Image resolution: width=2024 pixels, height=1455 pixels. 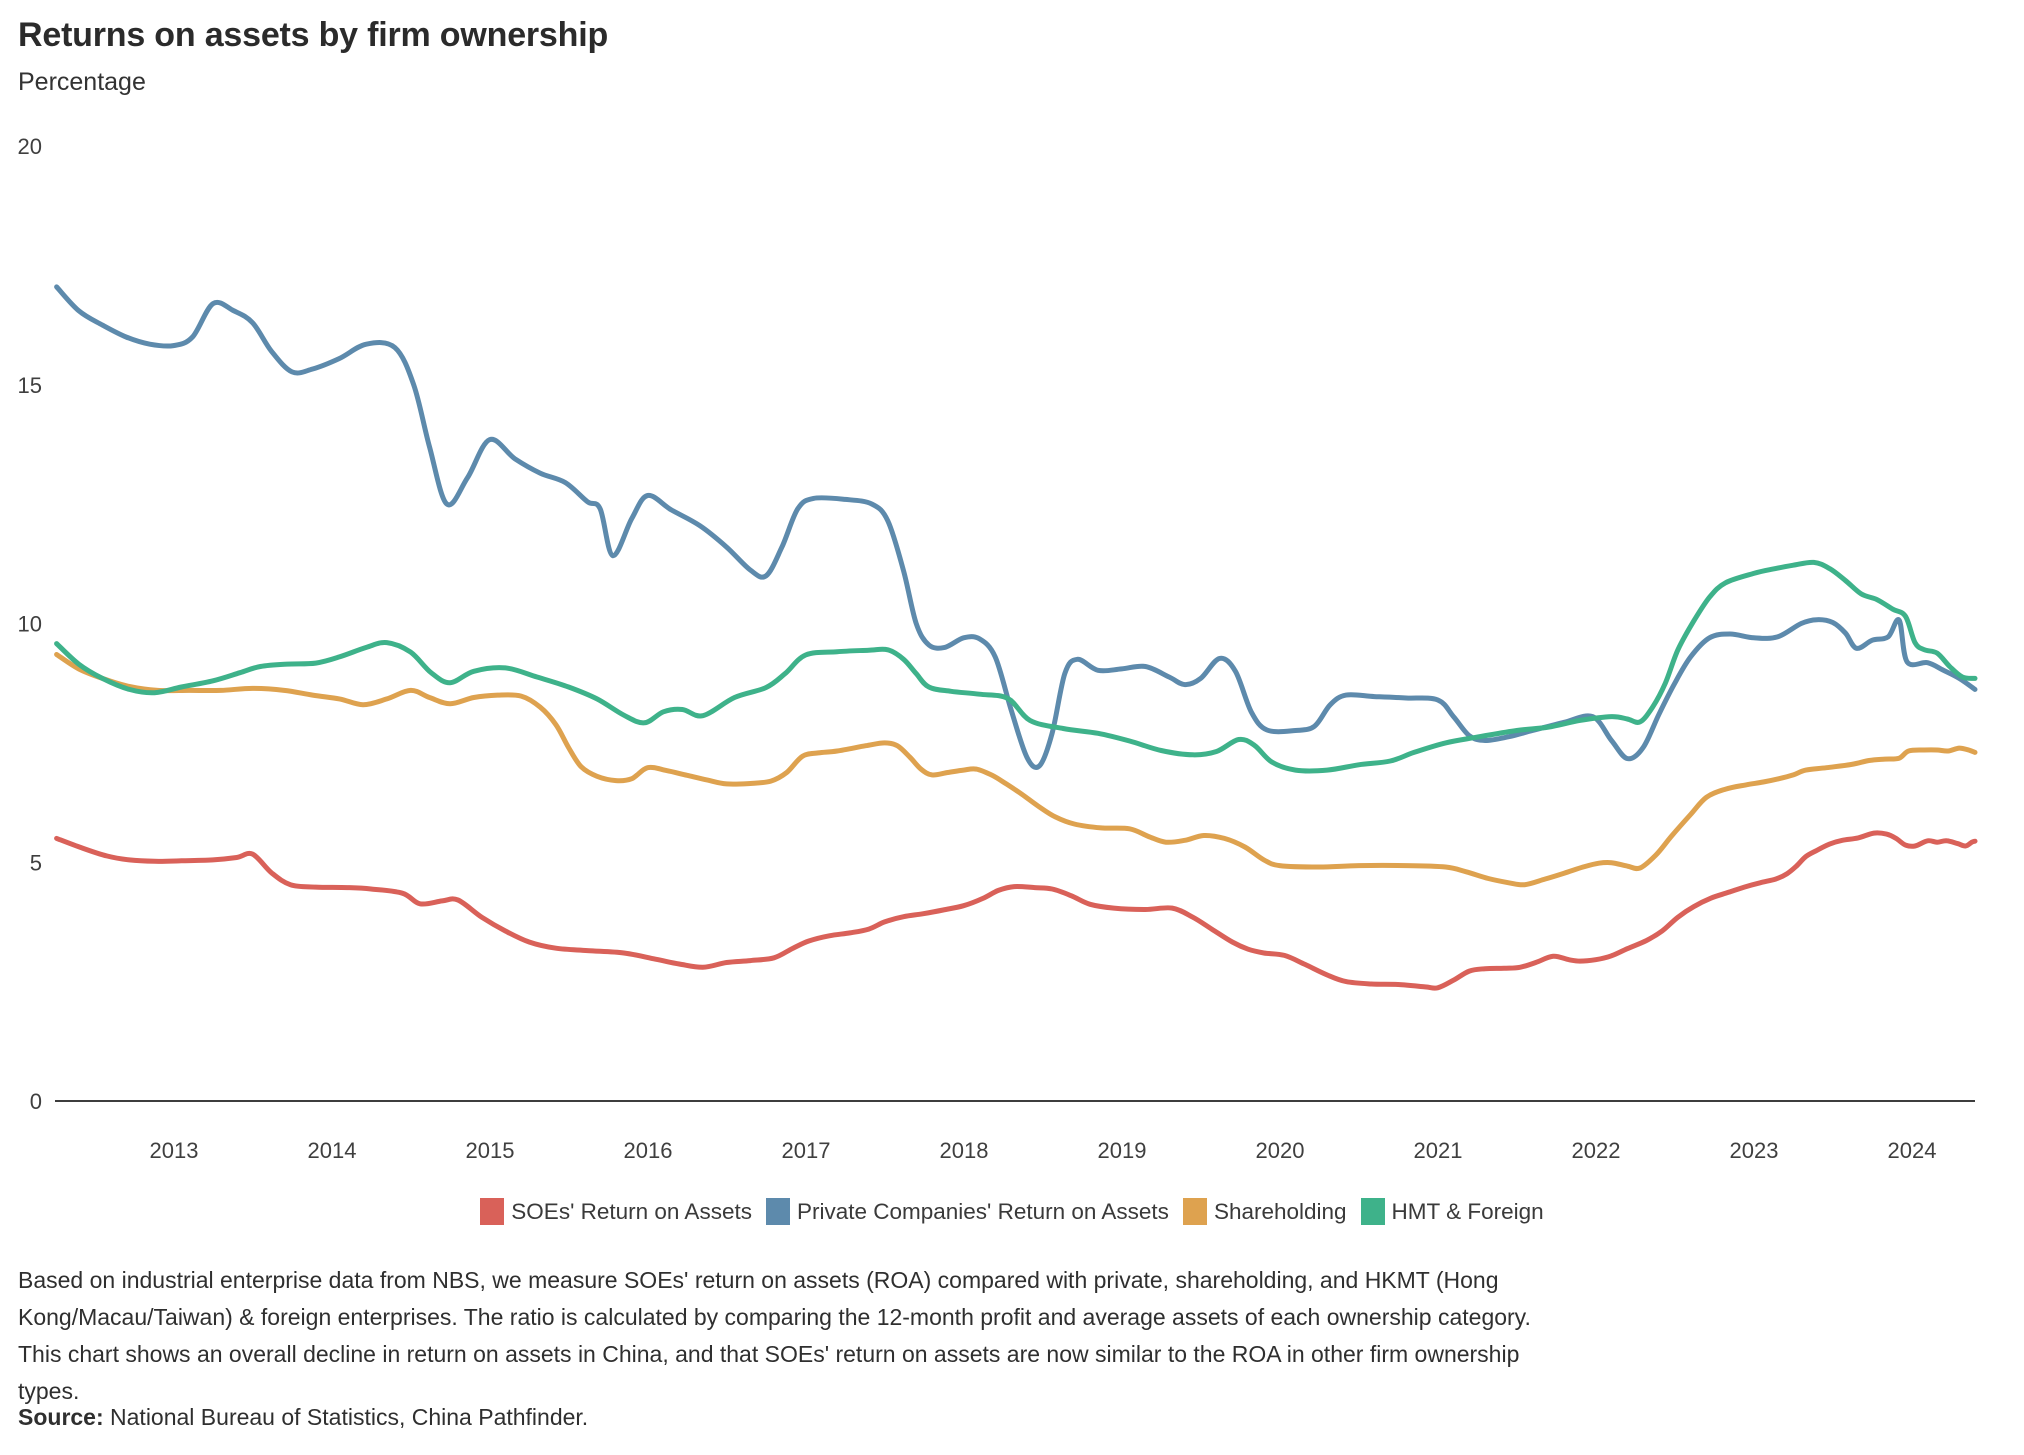 I want to click on x-axis-tick-label: 2019, so click(x=1122, y=1150).